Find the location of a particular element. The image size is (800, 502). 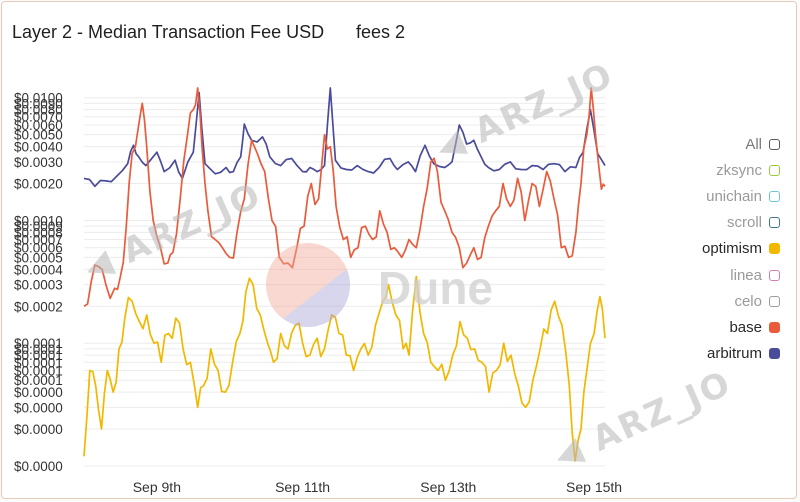

dune-watermark: Dune is located at coordinates (406, 289).